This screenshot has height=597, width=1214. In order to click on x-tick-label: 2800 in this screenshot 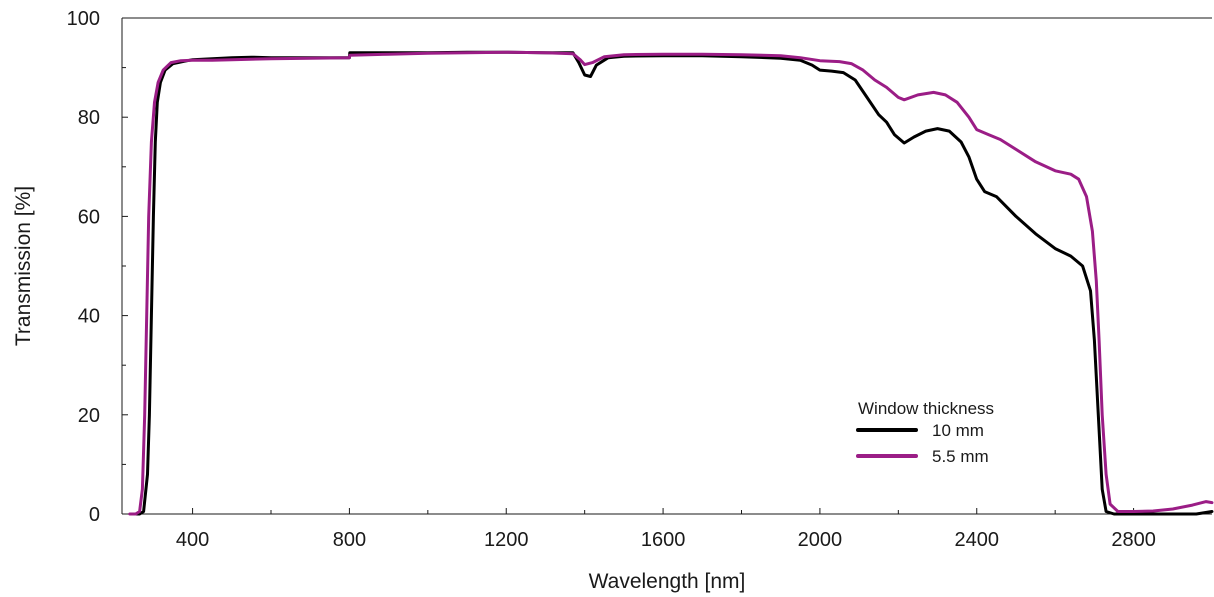, I will do `click(1133, 540)`.